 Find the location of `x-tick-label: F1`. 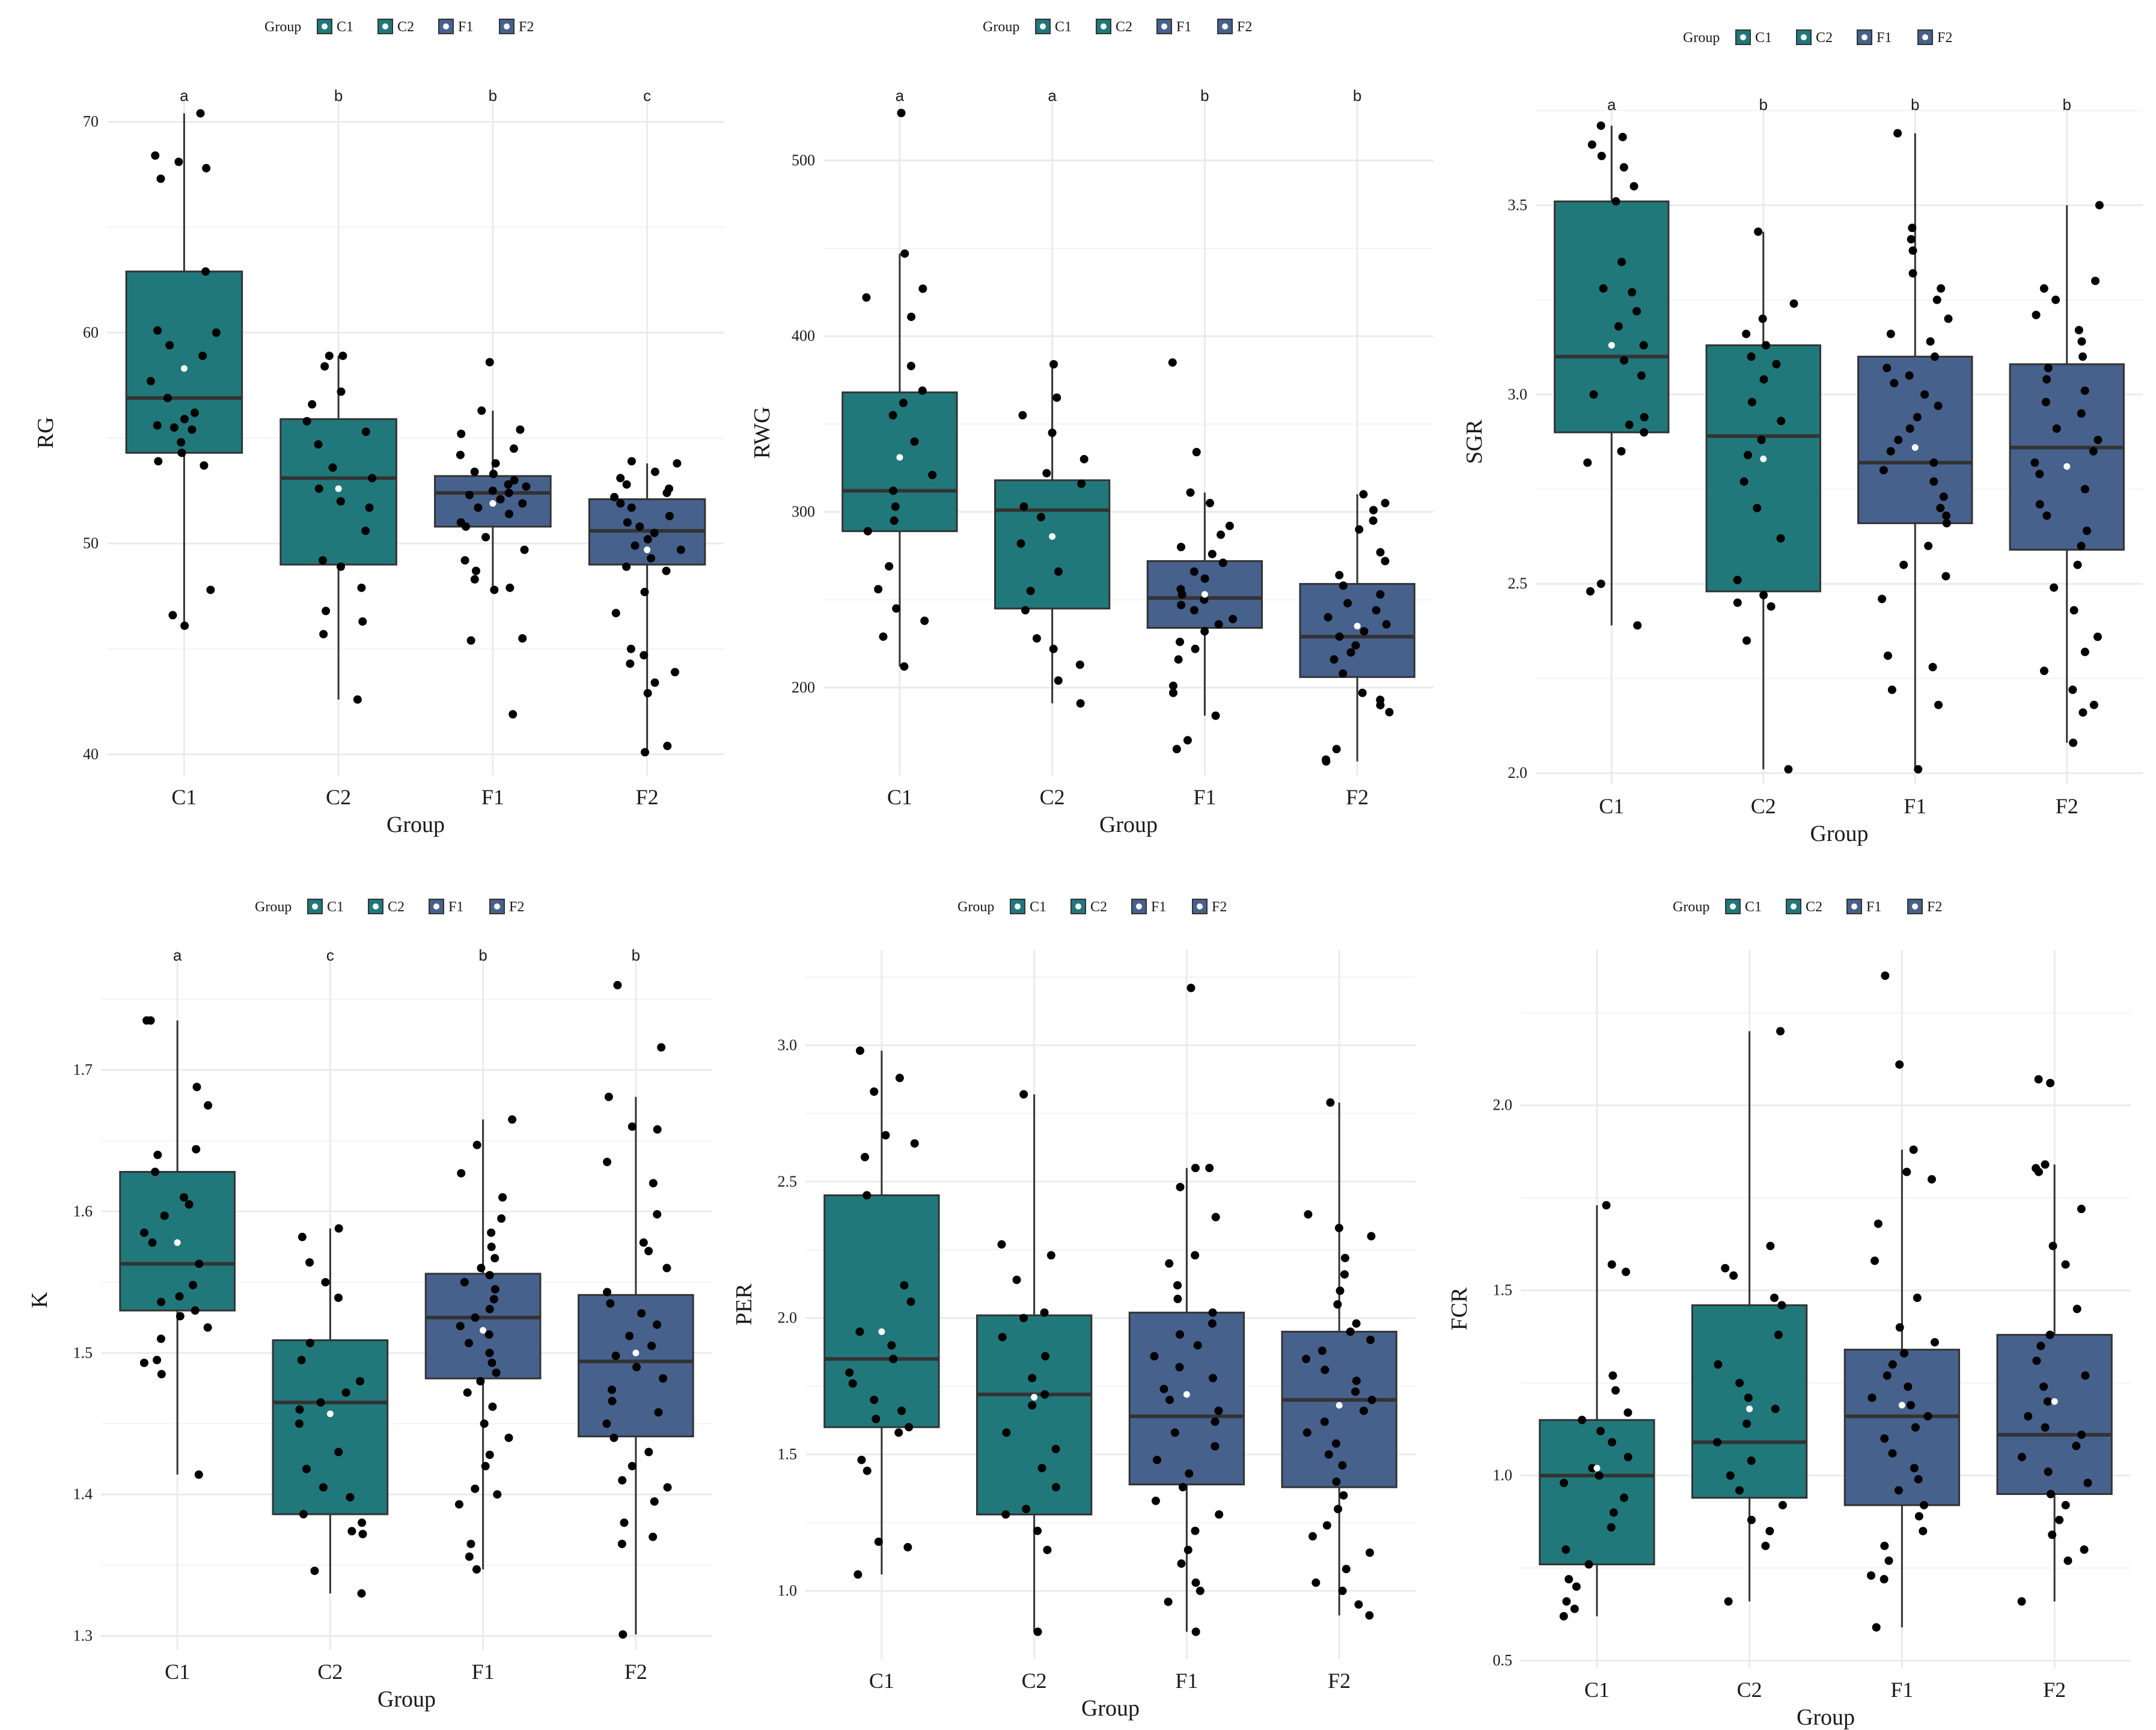

x-tick-label: F1 is located at coordinates (493, 797).